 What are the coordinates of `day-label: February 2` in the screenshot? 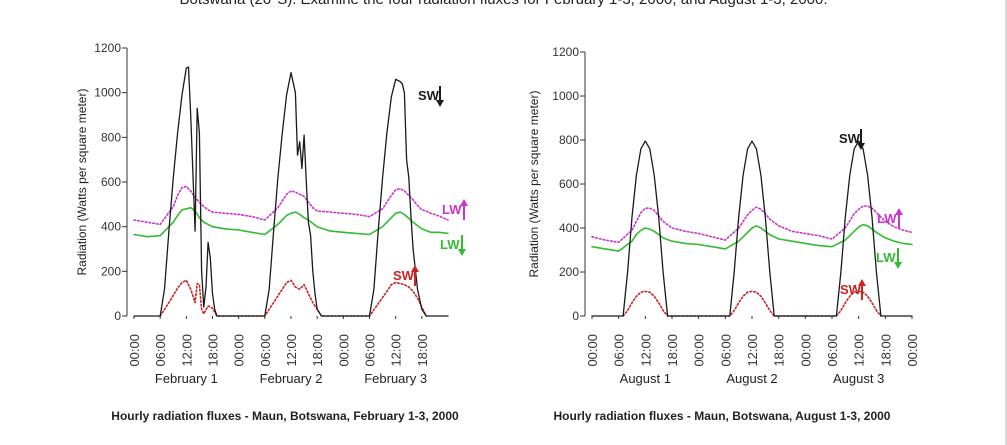 It's located at (291, 378).